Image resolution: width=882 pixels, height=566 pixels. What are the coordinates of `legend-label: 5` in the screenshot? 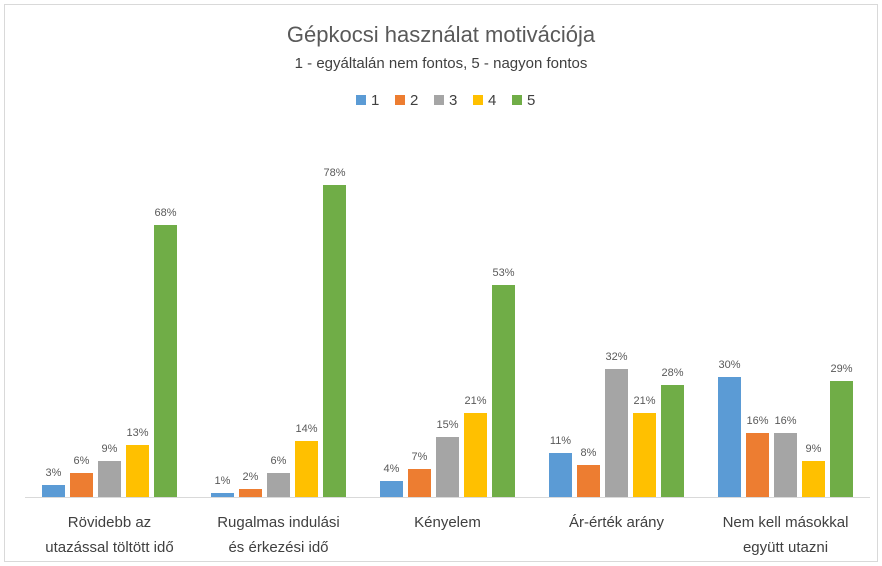 It's located at (531, 100).